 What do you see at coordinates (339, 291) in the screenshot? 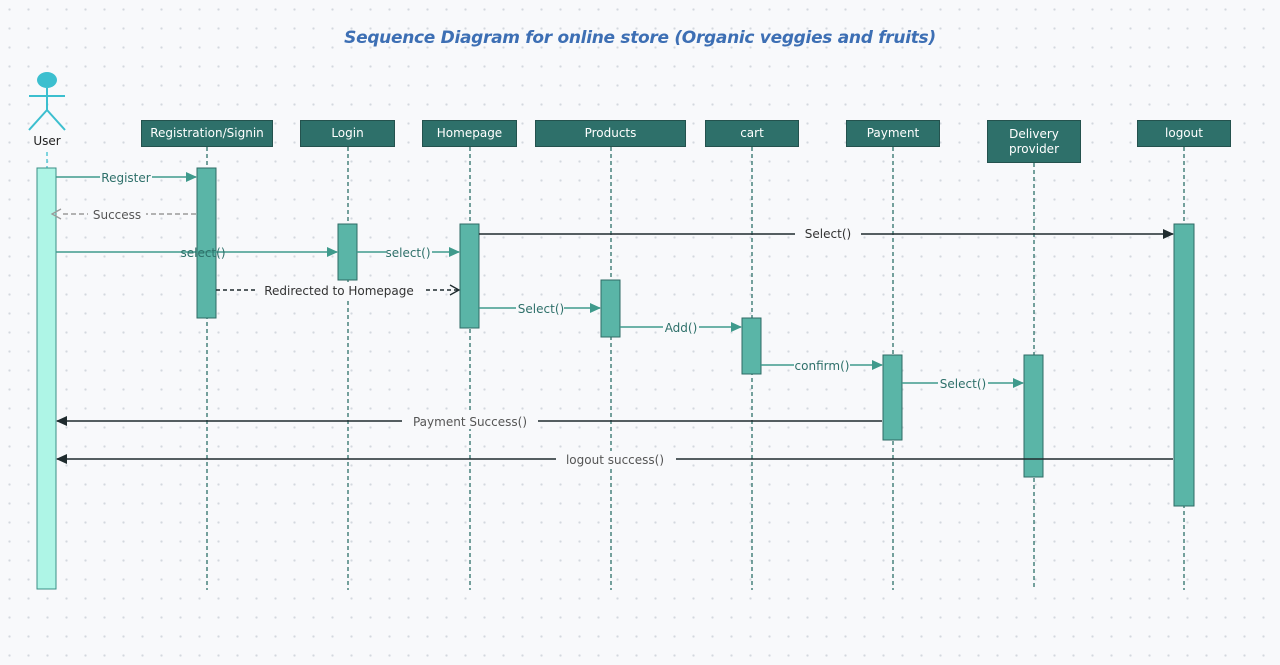
I see `message-label-redirected: Redirected to Homepage` at bounding box center [339, 291].